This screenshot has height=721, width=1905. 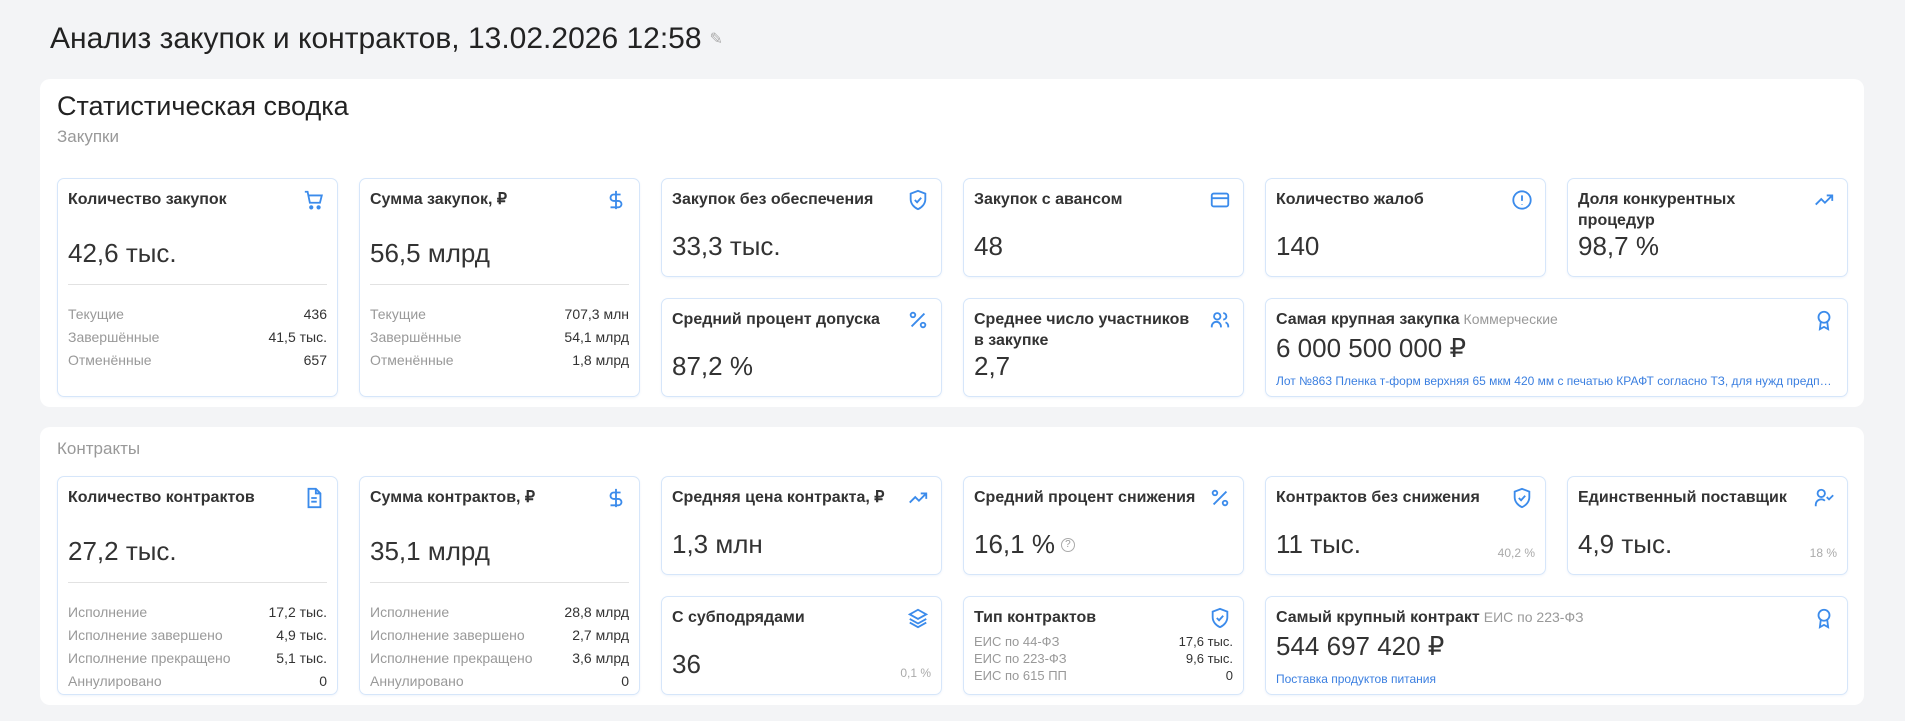 What do you see at coordinates (499, 360) in the screenshot?
I see `stat-row: Отменённые 1,8 млрд` at bounding box center [499, 360].